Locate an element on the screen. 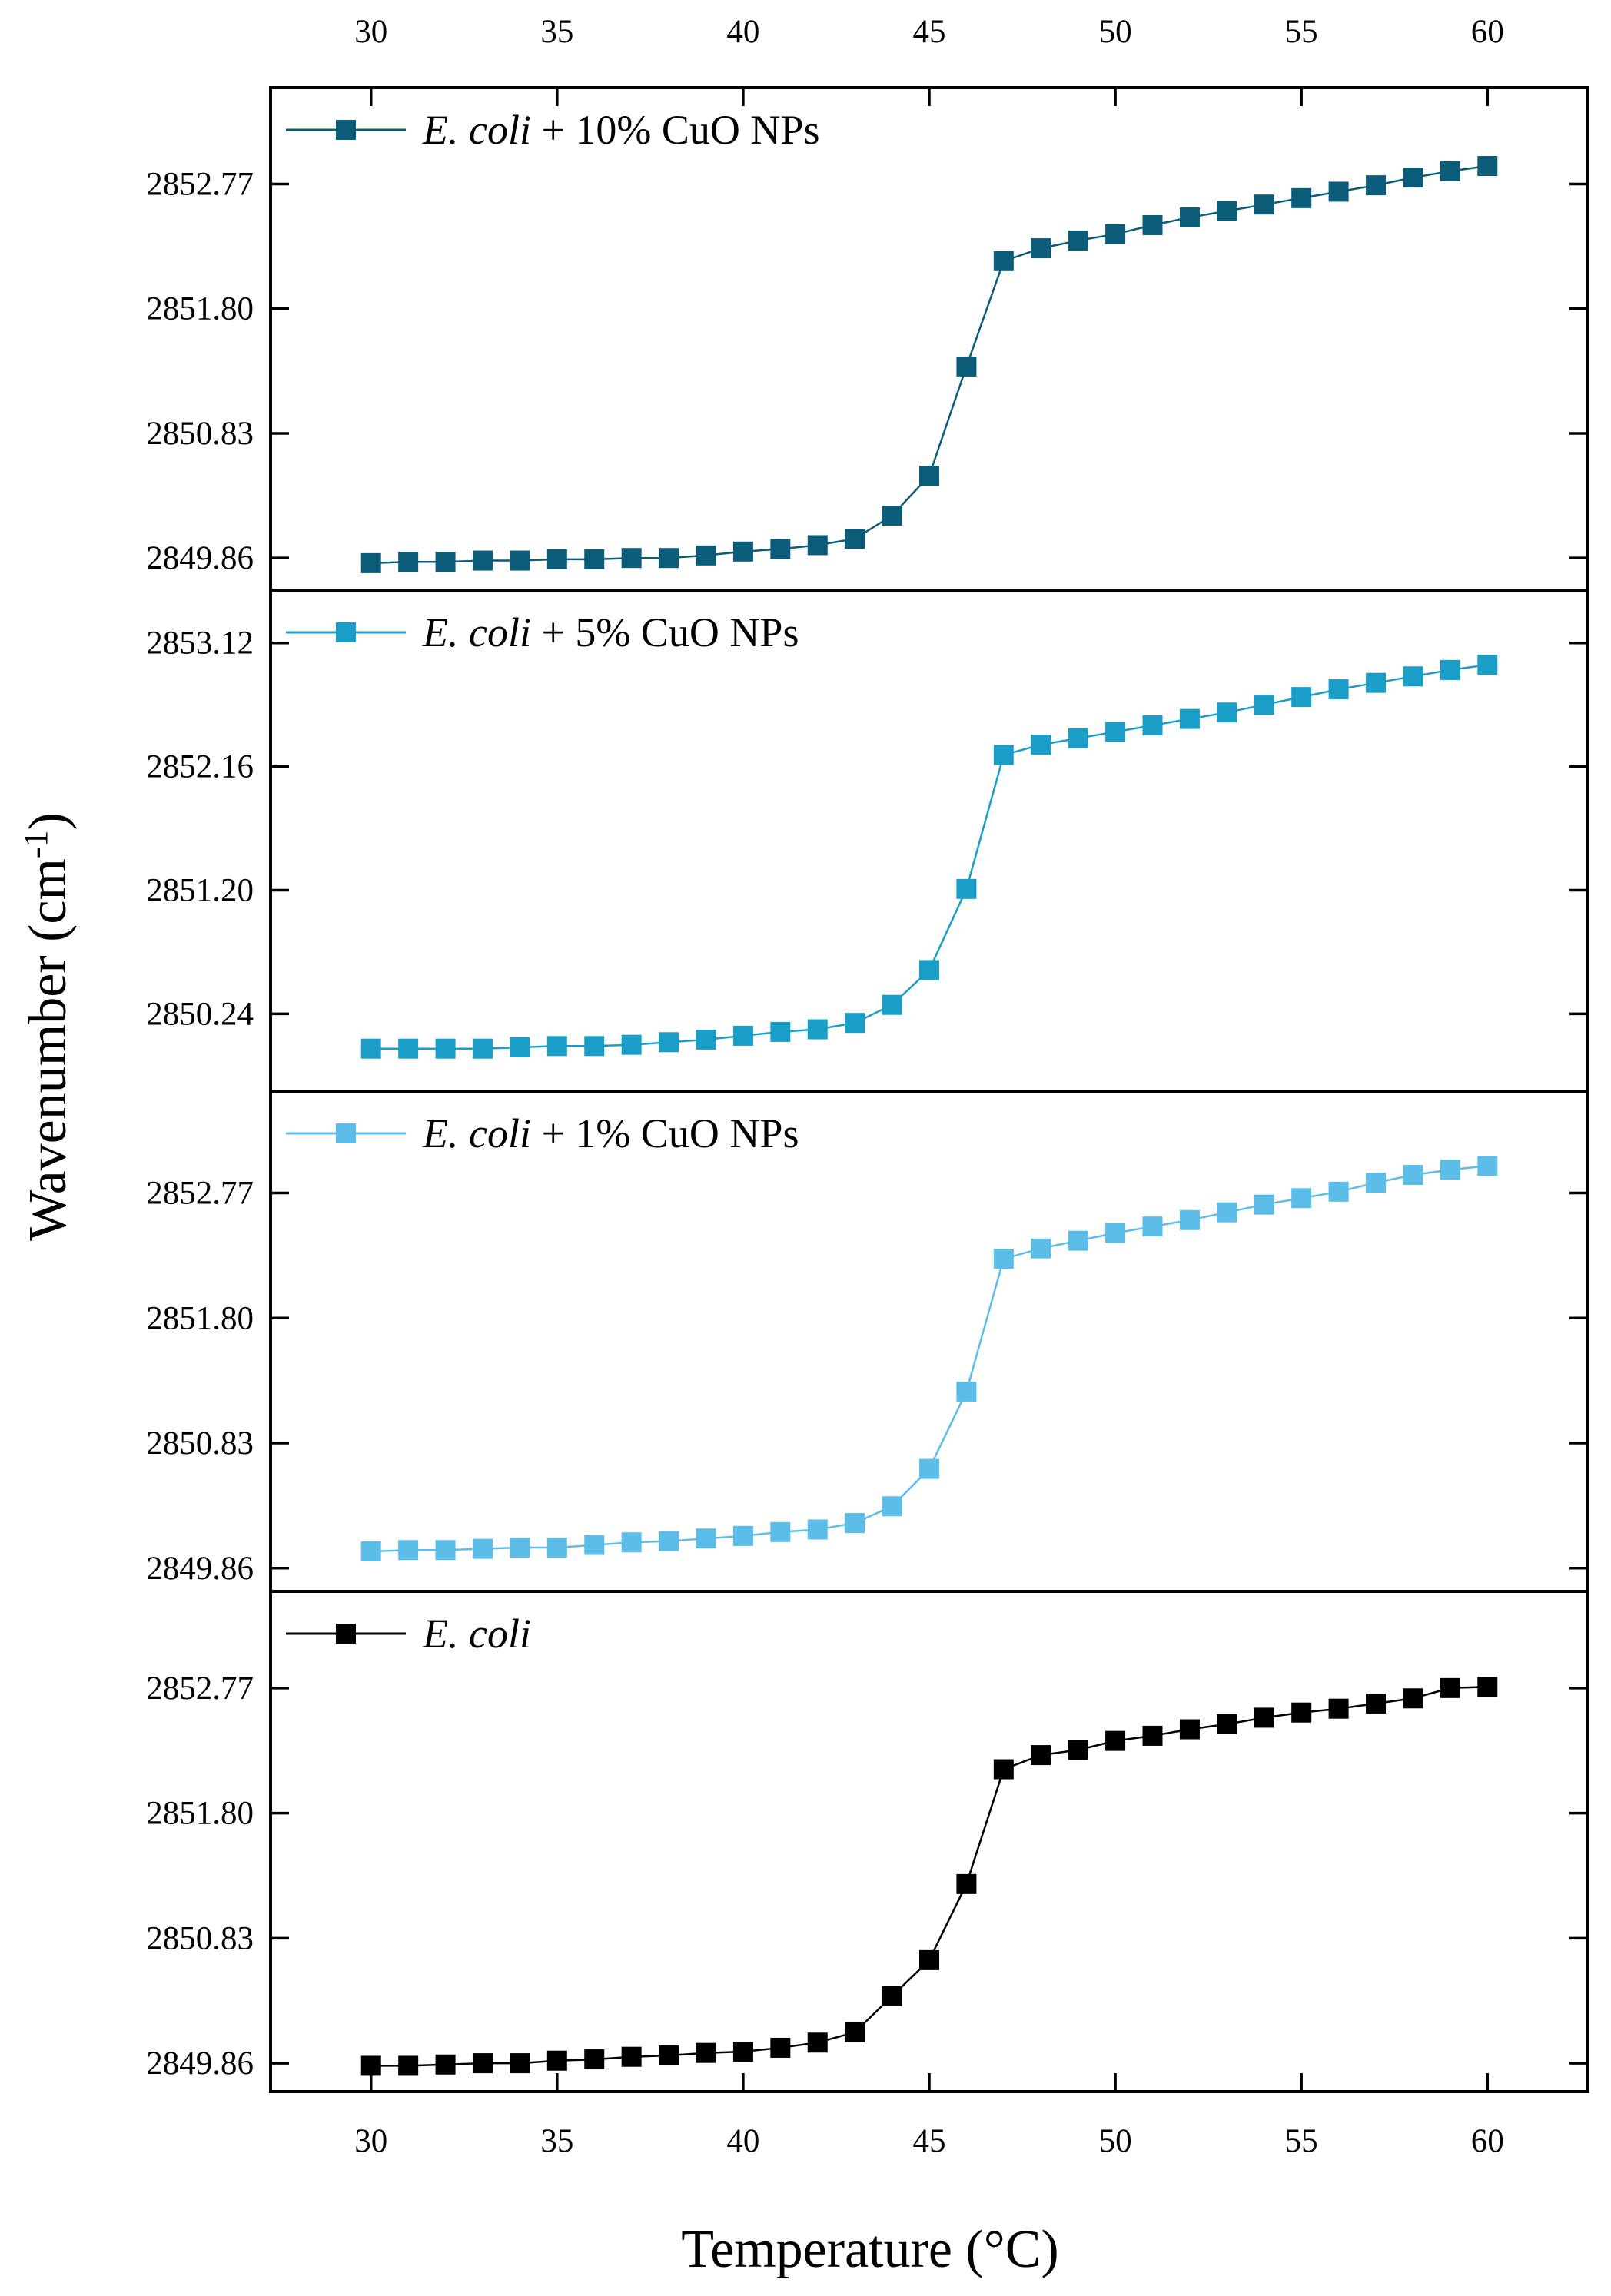 The width and height of the screenshot is (1611, 2296). x-tick-label-bottom: 40 is located at coordinates (742, 2141).